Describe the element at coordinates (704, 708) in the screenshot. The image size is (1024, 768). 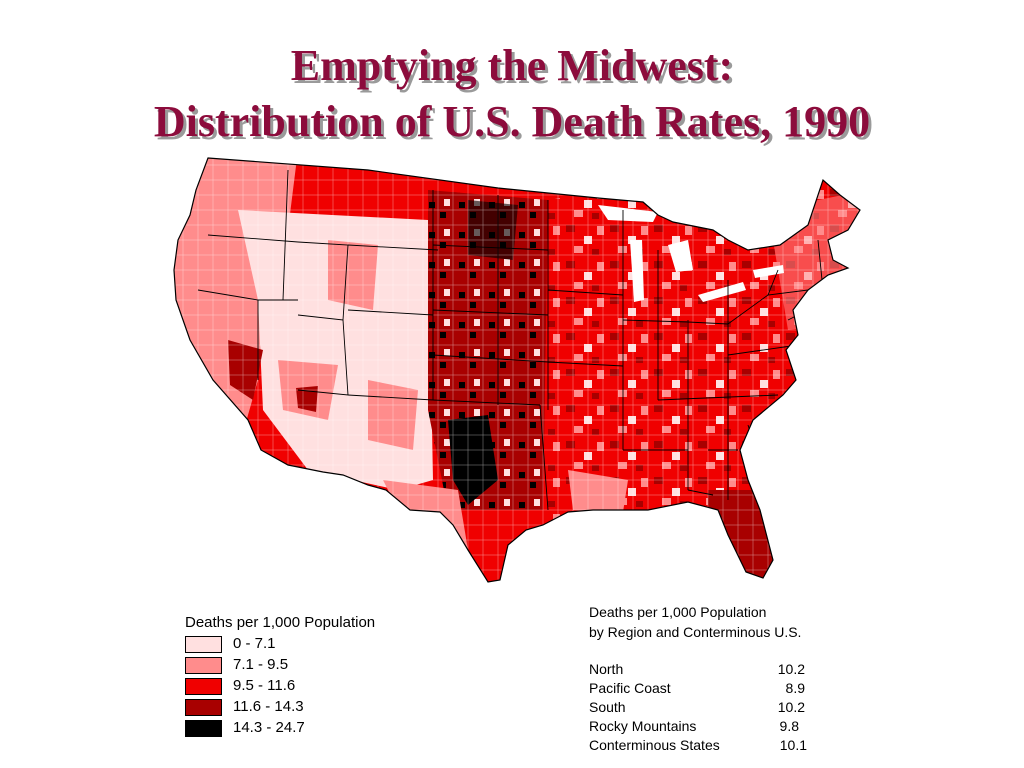
I see `regional-stat-row: South 10.2` at that location.